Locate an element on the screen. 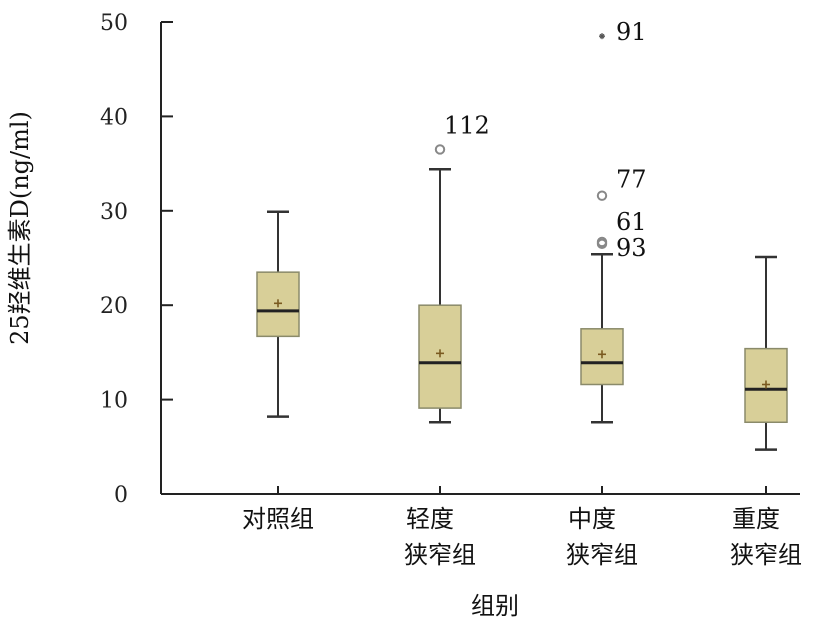  category-label-line: 重度 is located at coordinates (756, 519).